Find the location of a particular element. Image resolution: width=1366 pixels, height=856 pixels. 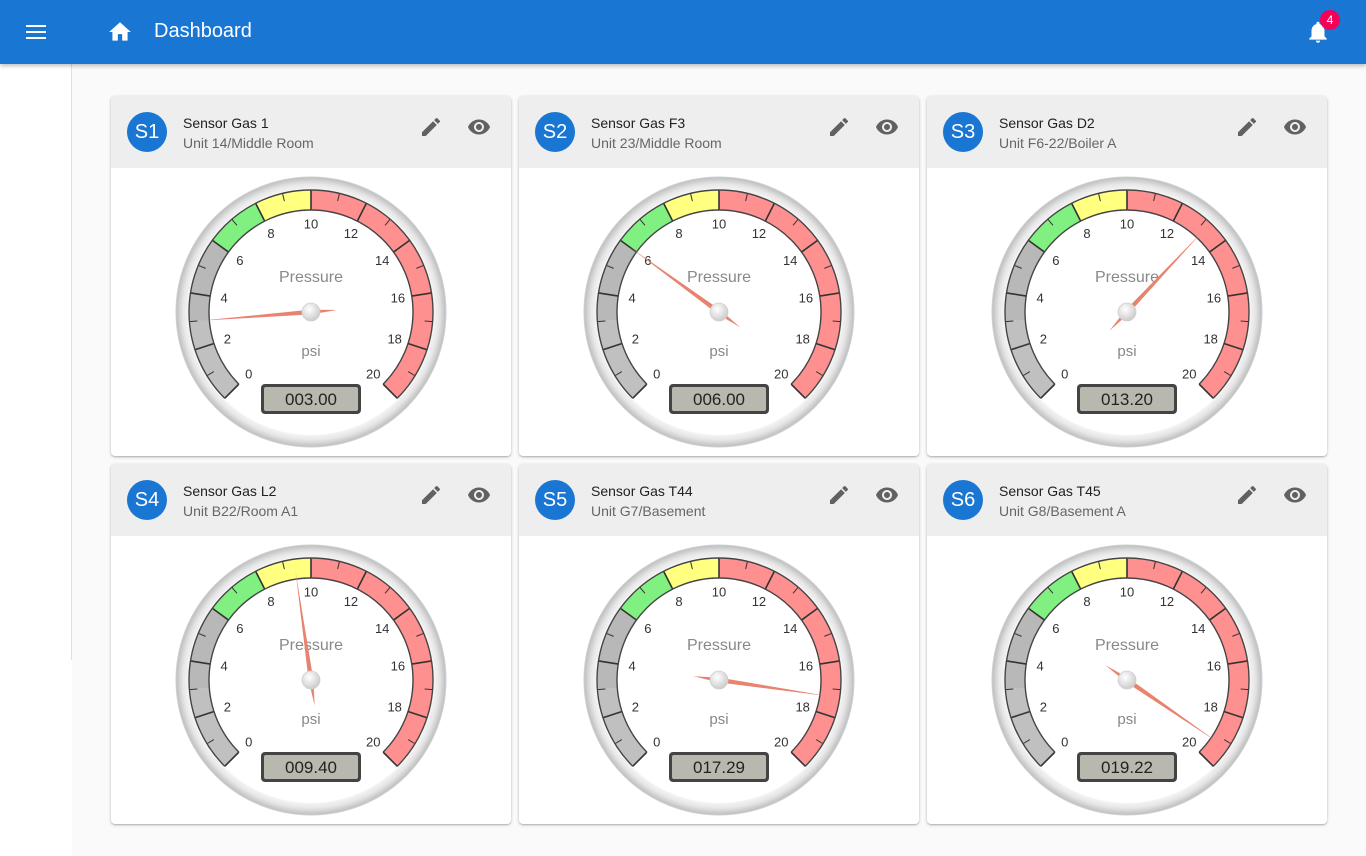

lcd-value: 006.00 is located at coordinates (719, 399).